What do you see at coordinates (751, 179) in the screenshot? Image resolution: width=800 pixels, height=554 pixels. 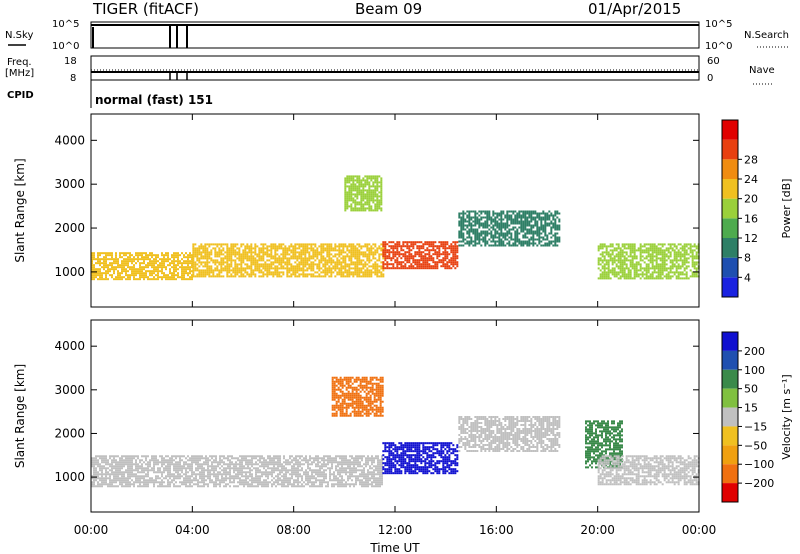 I see `colorbar-tick-label: 24` at bounding box center [751, 179].